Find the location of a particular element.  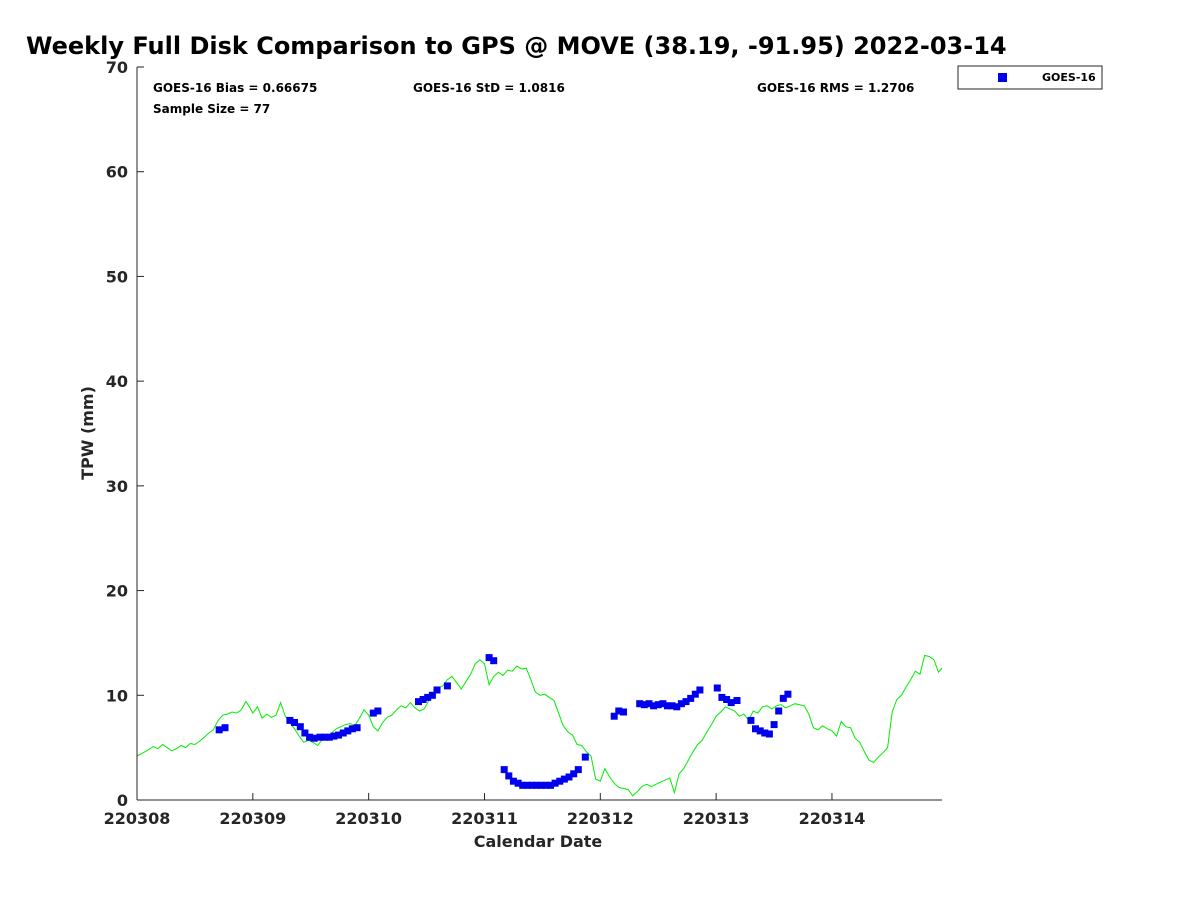

x-tick-label: 220308 is located at coordinates (137, 818).